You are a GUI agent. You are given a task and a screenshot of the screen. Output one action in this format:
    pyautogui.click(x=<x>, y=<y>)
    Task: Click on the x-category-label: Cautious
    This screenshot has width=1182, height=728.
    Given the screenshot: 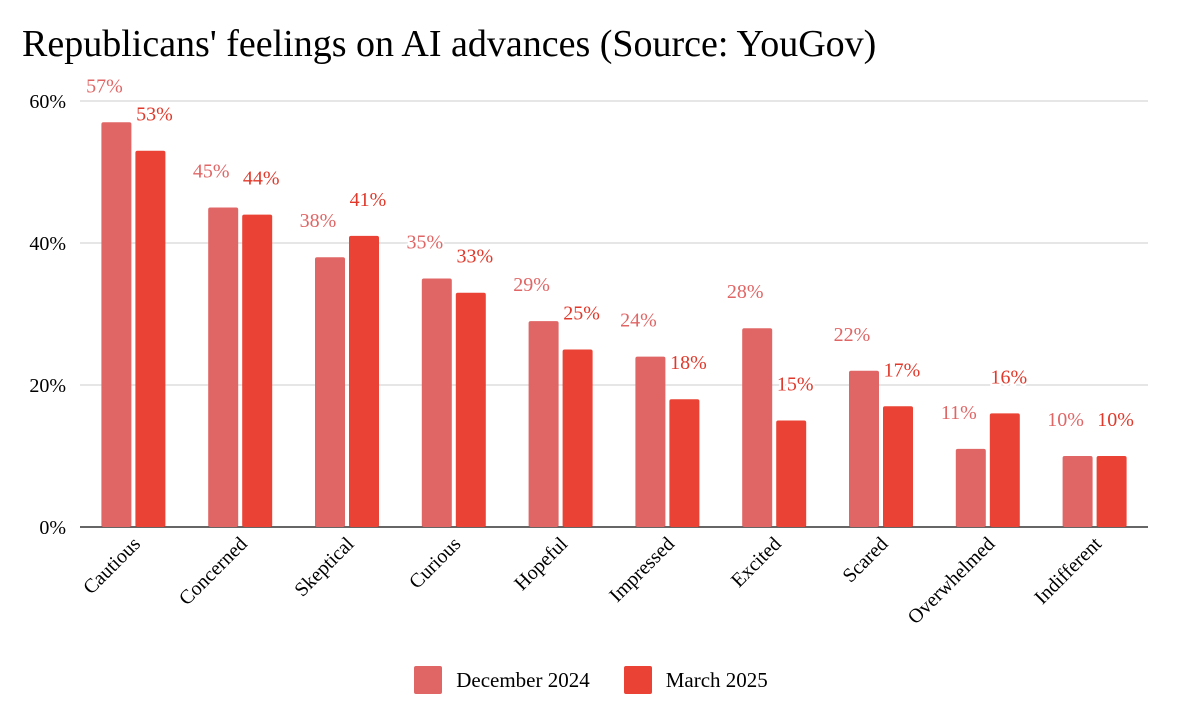 What is the action you would take?
    pyautogui.click(x=112, y=566)
    